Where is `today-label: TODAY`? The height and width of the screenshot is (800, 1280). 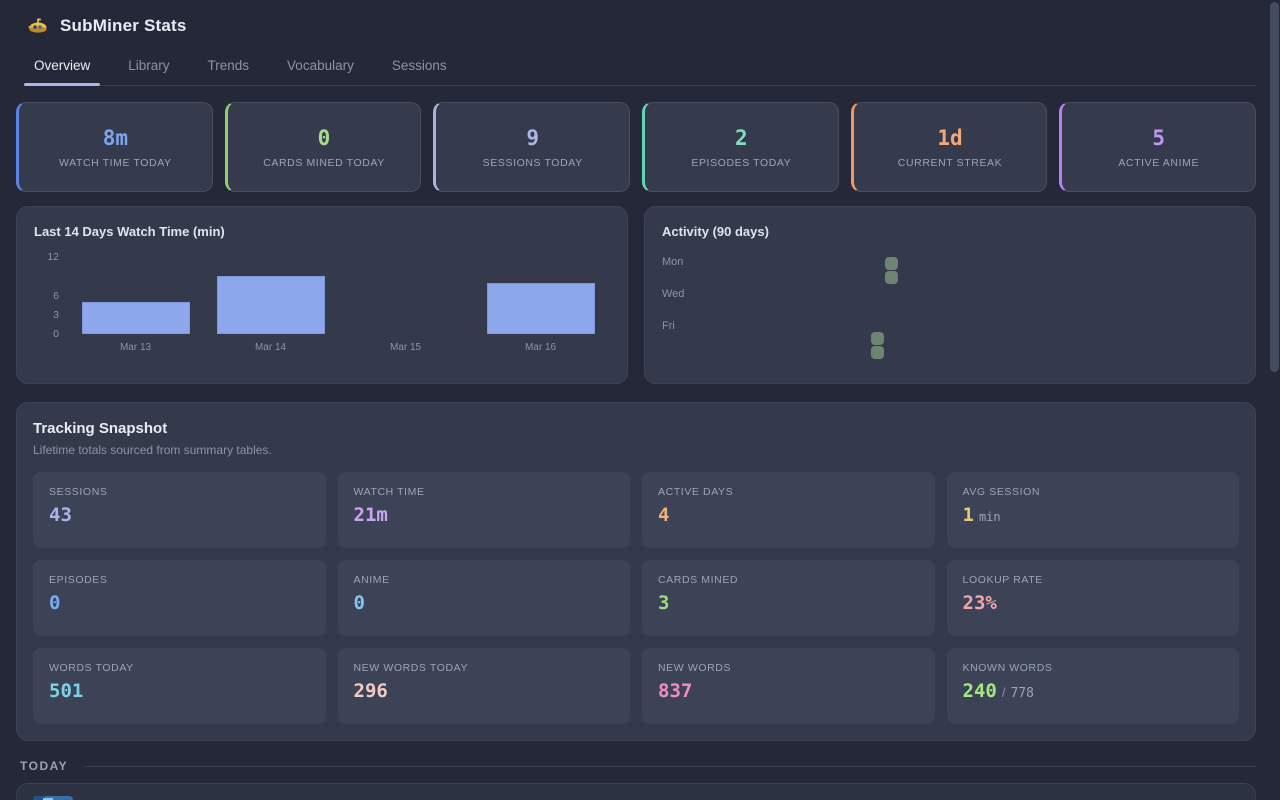 today-label: TODAY is located at coordinates (44, 766).